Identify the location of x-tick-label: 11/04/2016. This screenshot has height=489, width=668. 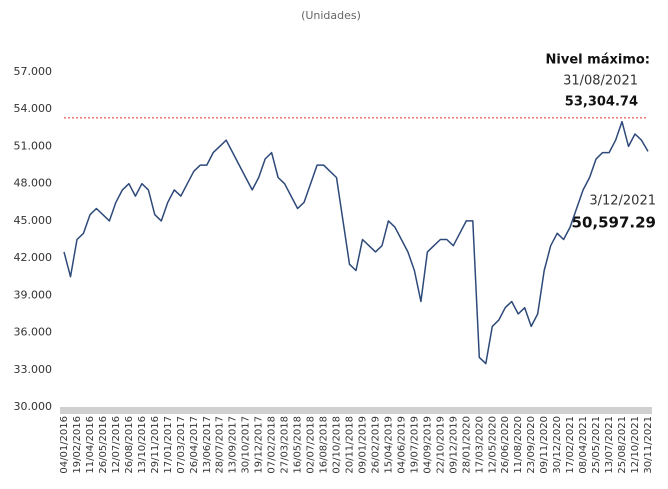
(90, 445).